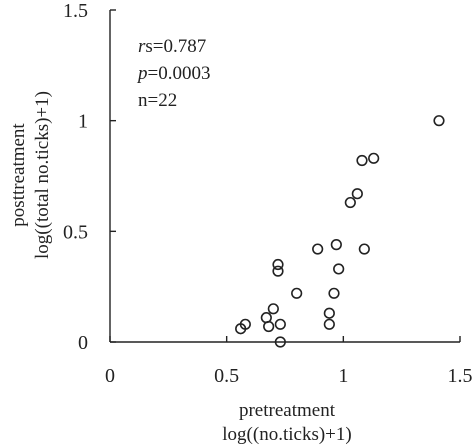 The height and width of the screenshot is (447, 474). Describe the element at coordinates (30, 175) in the screenshot. I see `y-axis-label: posttreatment log((total no.ticks)+1)` at that location.